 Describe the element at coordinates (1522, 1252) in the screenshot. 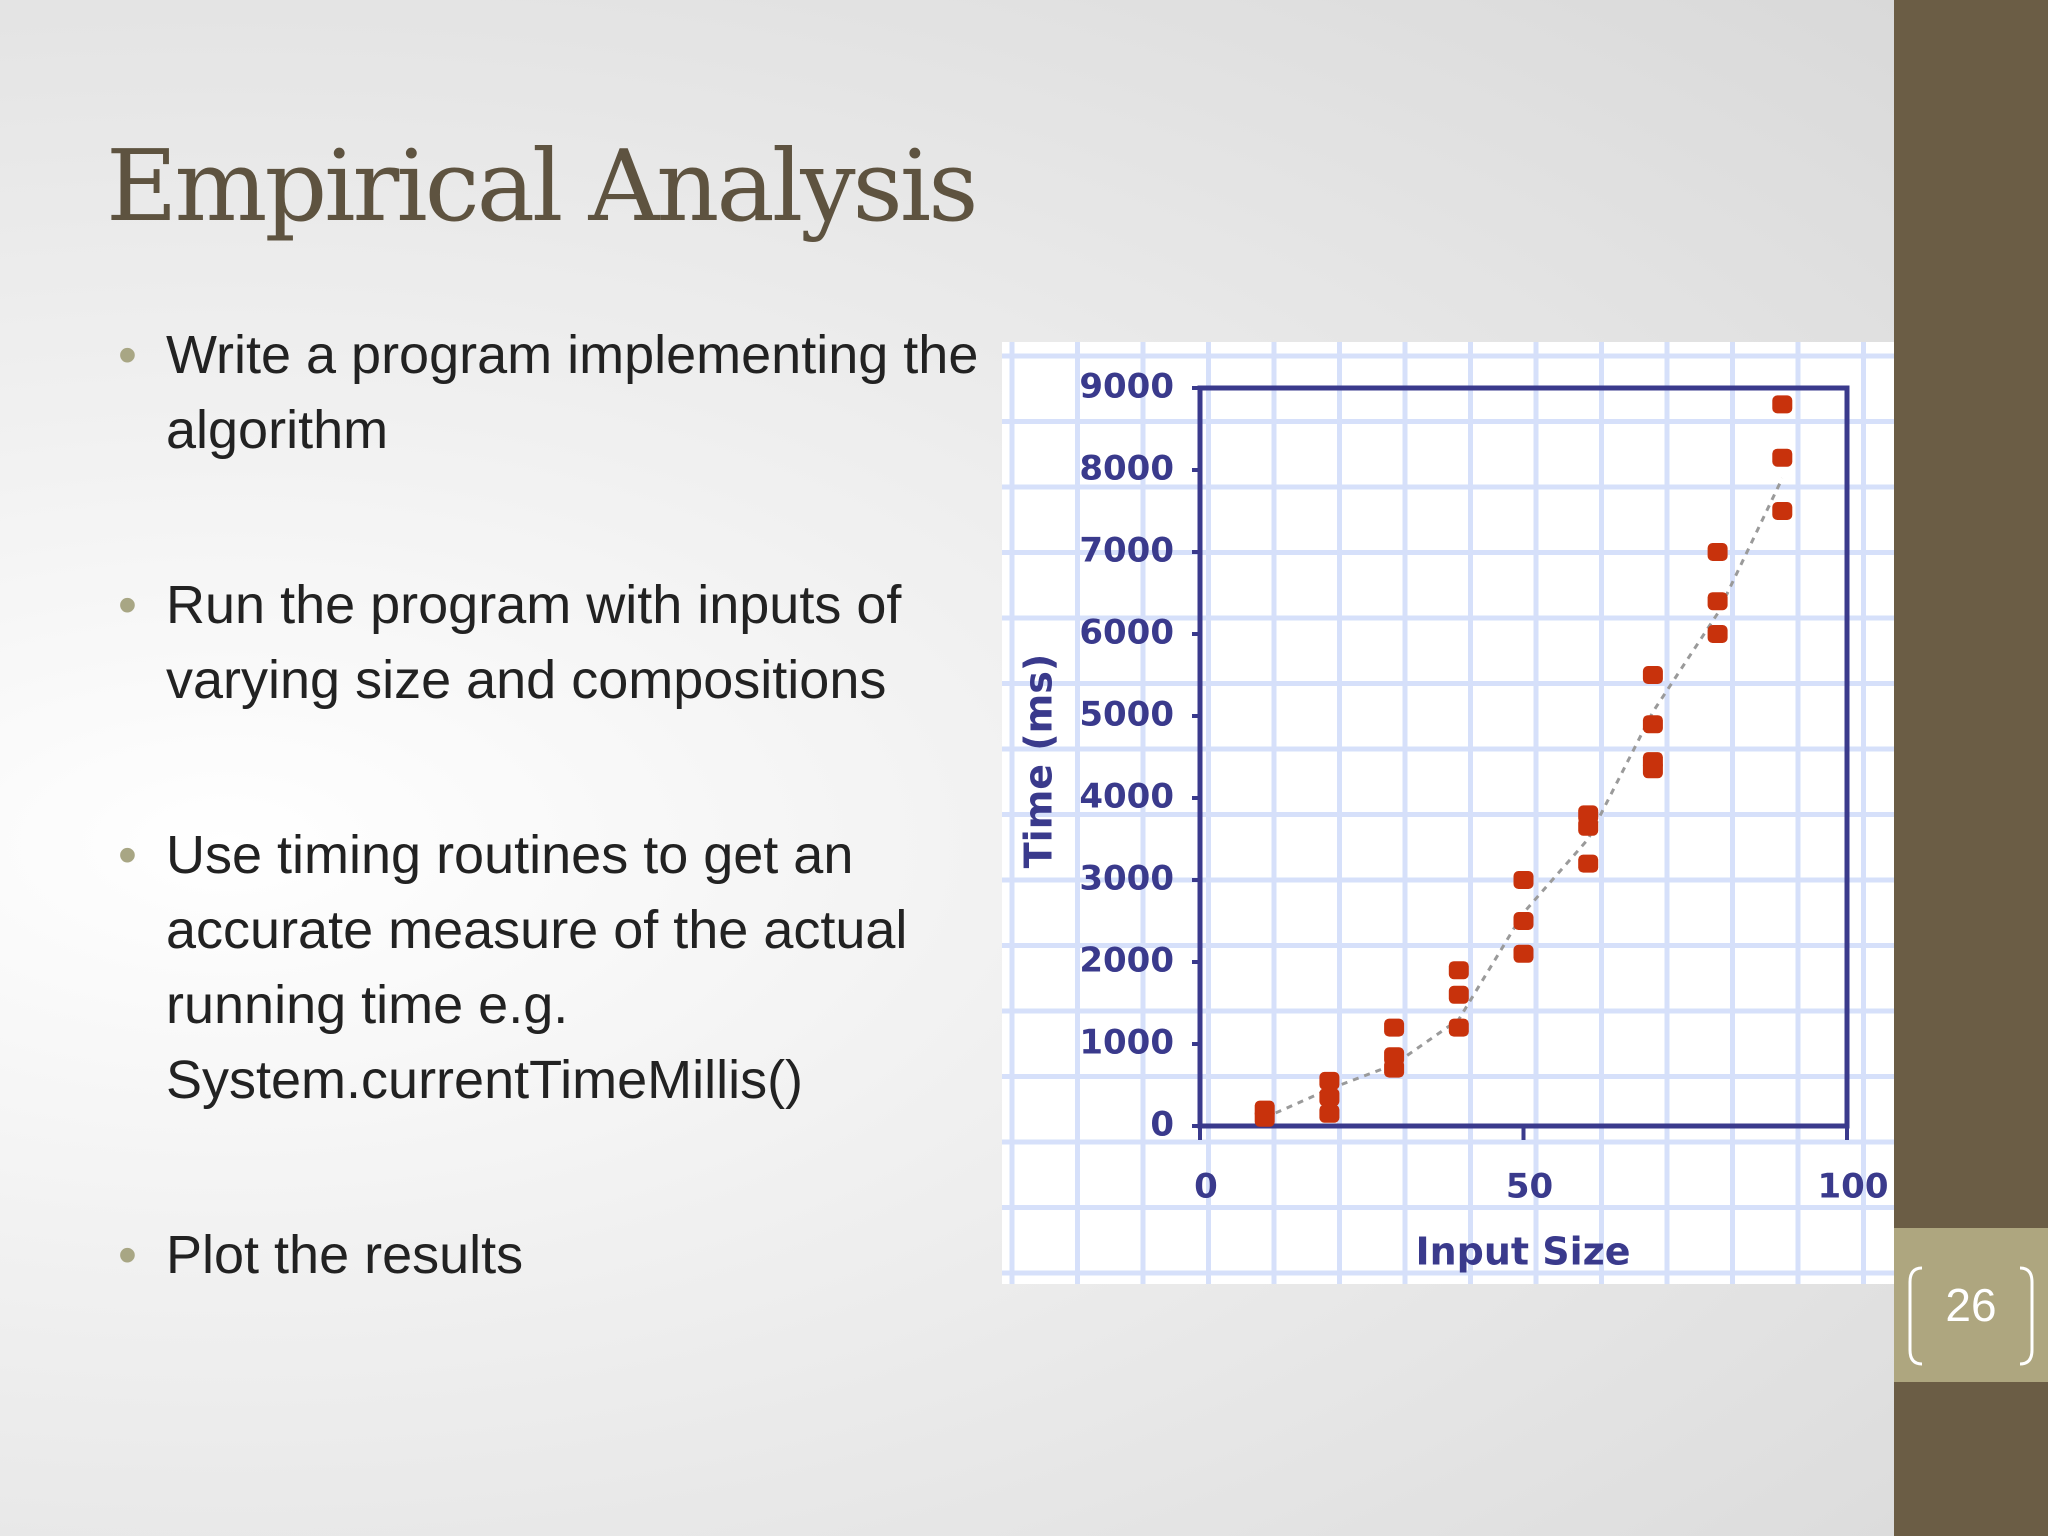

I see `x-axis-label: Input Size` at that location.